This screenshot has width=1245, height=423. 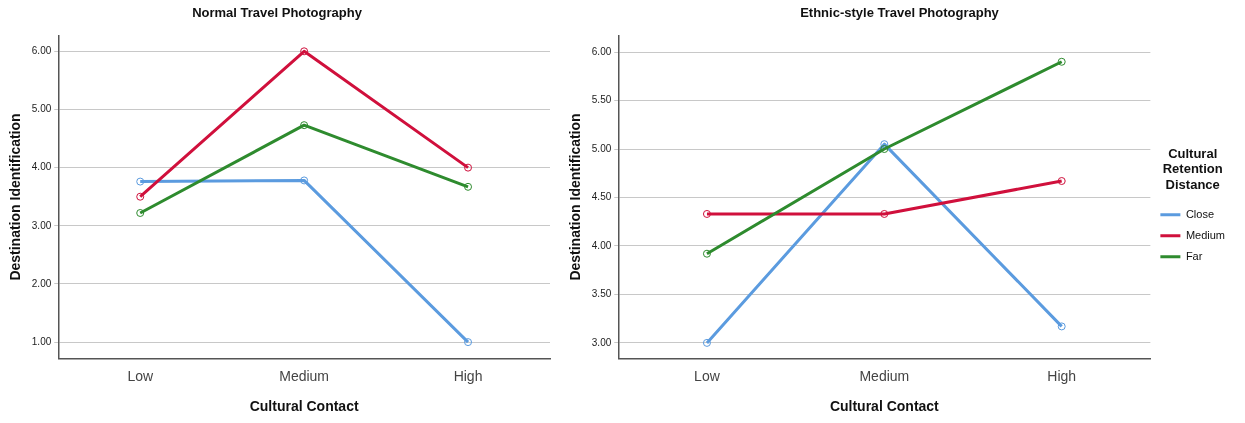 What do you see at coordinates (1192, 168) in the screenshot?
I see `legend-title: Cultural Retention Distance` at bounding box center [1192, 168].